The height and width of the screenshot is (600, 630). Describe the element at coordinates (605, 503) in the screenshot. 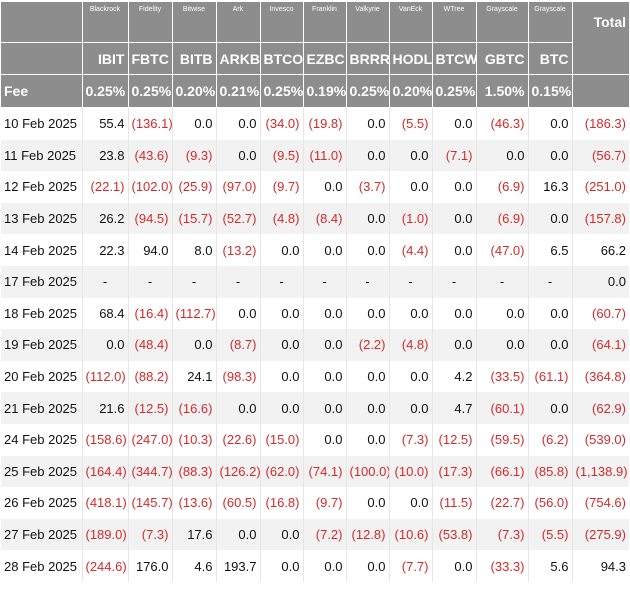

I see `total-cell: (754.6)` at that location.